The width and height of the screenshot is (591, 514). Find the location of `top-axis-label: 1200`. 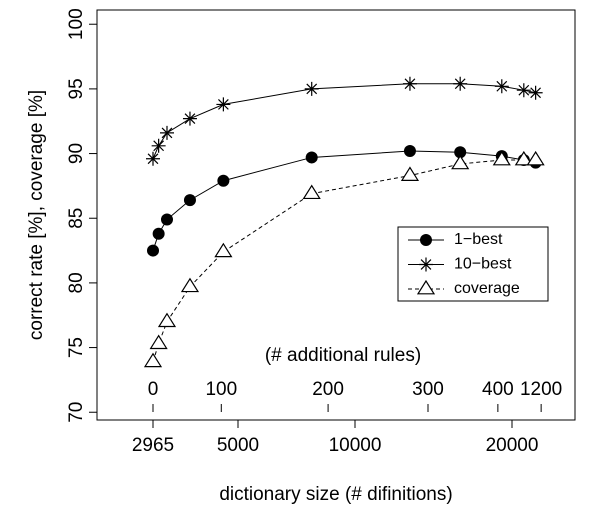

top-axis-label: 1200 is located at coordinates (541, 389).